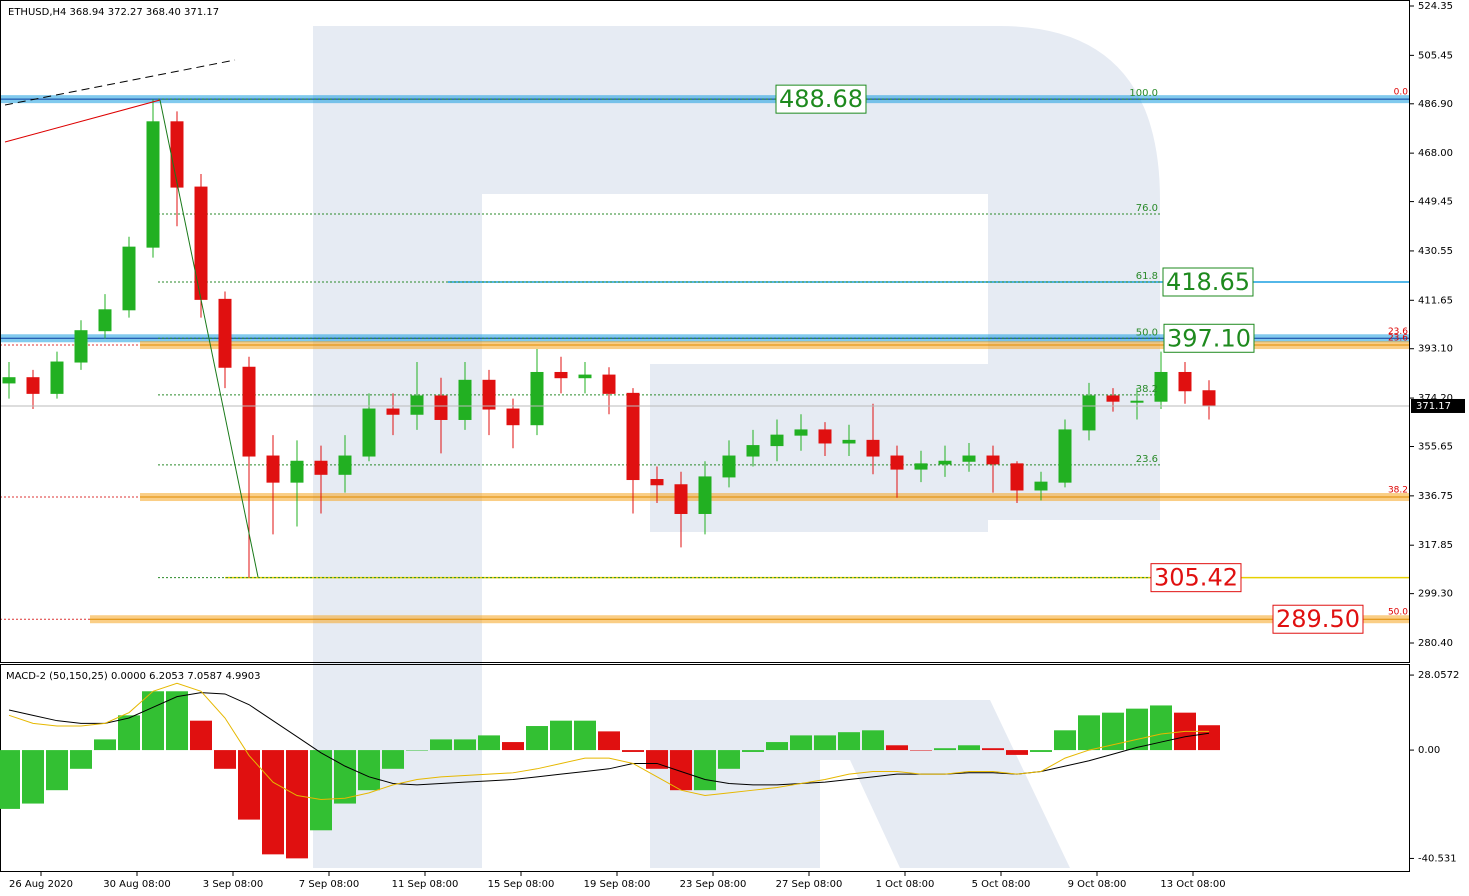  I want to click on y-tick-label: 299.30, so click(1435, 594).